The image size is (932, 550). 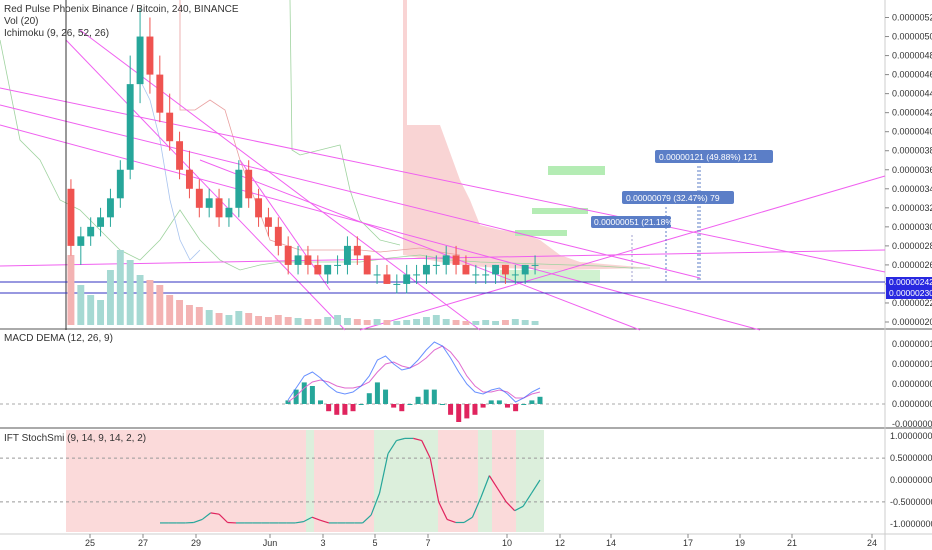 I want to click on price-axis-label: 0.00000420, so click(x=912, y=113).